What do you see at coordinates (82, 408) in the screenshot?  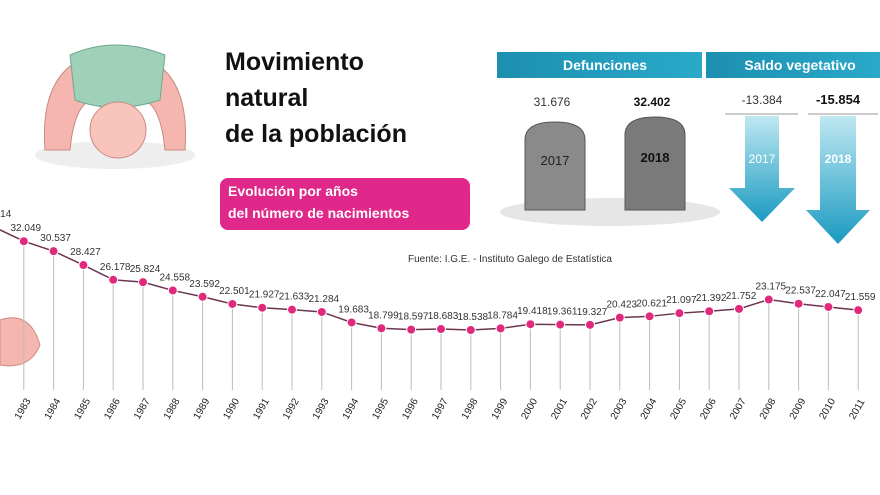 I see `x-tick-label: 1985` at bounding box center [82, 408].